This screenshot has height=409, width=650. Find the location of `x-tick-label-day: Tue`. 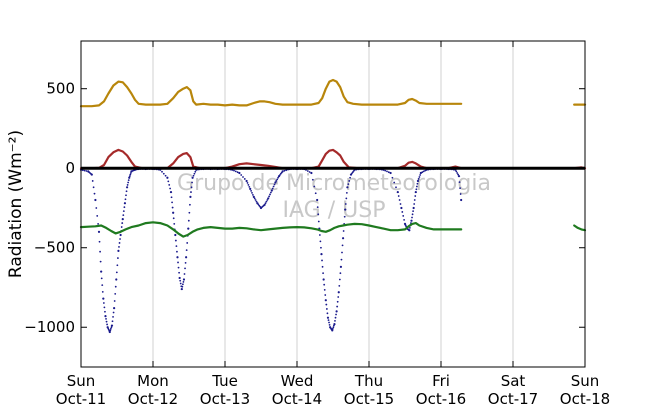

x-tick-label-day: Tue is located at coordinates (224, 381).